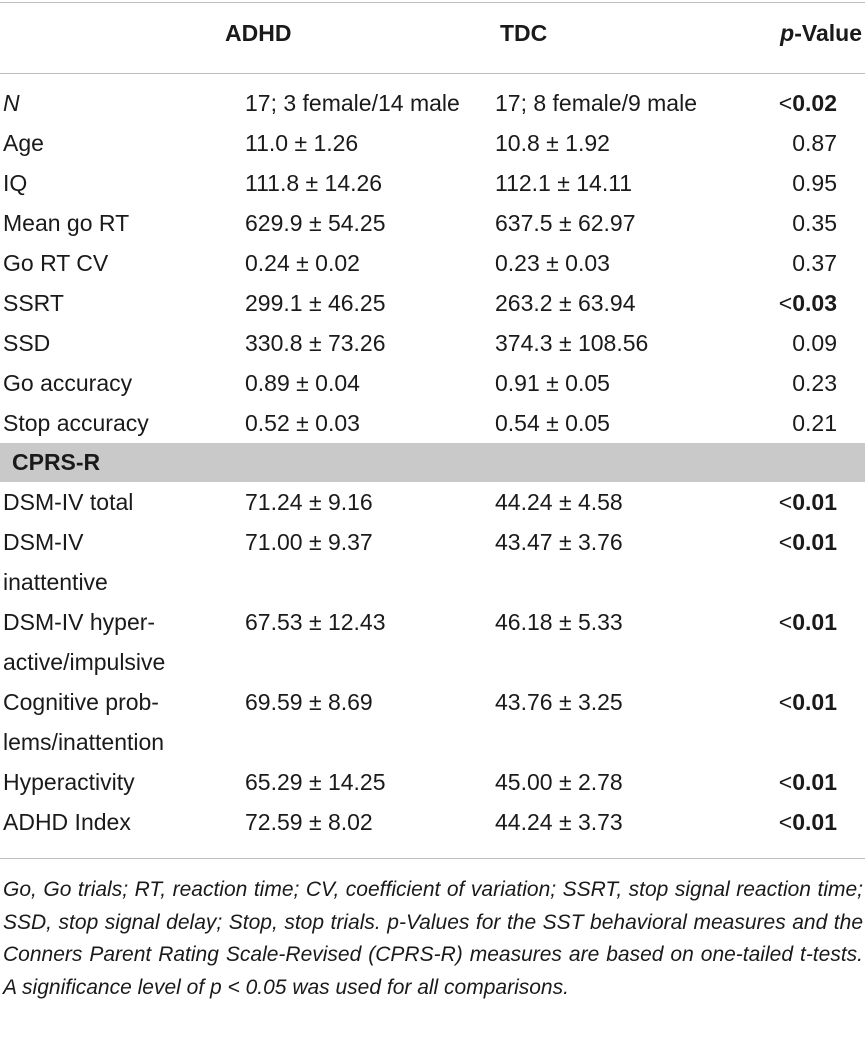 Image resolution: width=865 pixels, height=1061 pixels. What do you see at coordinates (432, 383) in the screenshot?
I see `table-row: Go accuracy 0.89 ± 0.04 0.91 ± 0.05 0.23` at bounding box center [432, 383].